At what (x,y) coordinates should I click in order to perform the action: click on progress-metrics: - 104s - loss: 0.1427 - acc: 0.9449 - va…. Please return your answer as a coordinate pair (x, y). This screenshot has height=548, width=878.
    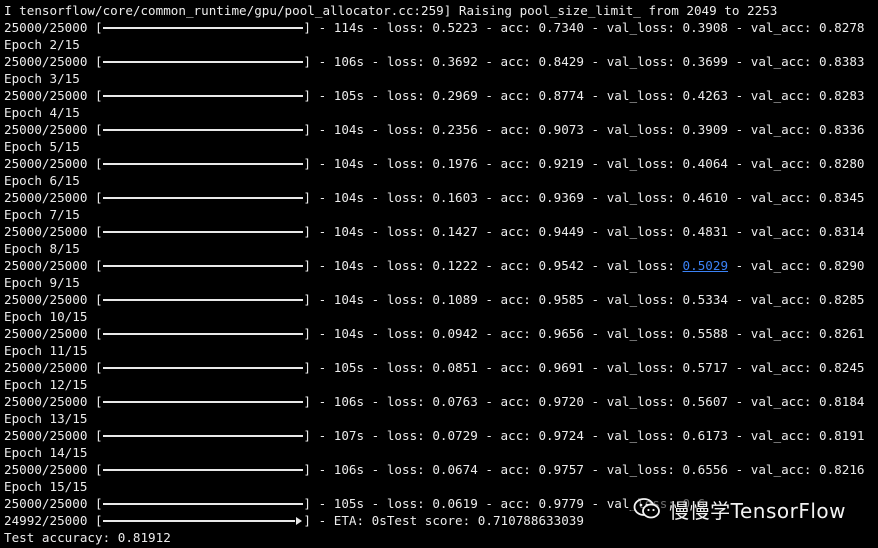
    Looking at the image, I should click on (588, 231).